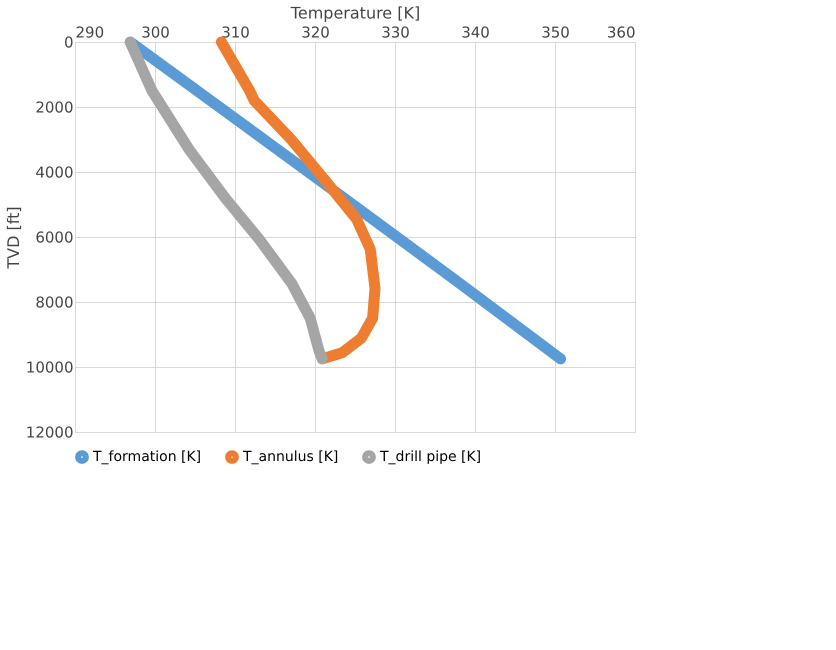 This screenshot has width=836, height=650. What do you see at coordinates (54, 237) in the screenshot?
I see `y-tick-label: 6000` at bounding box center [54, 237].